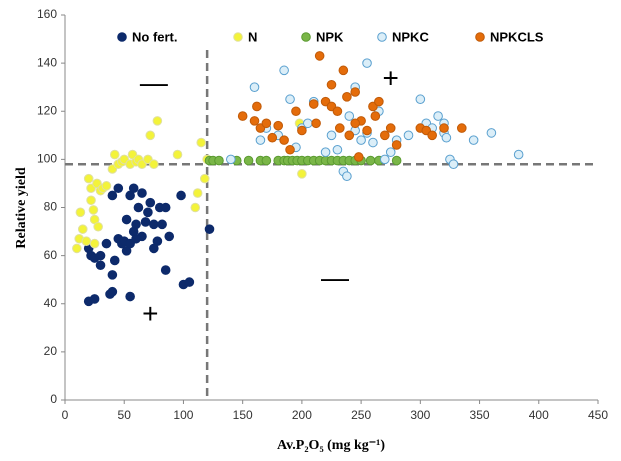  Describe the element at coordinates (150, 313) in the screenshot. I see `annotation: +` at that location.